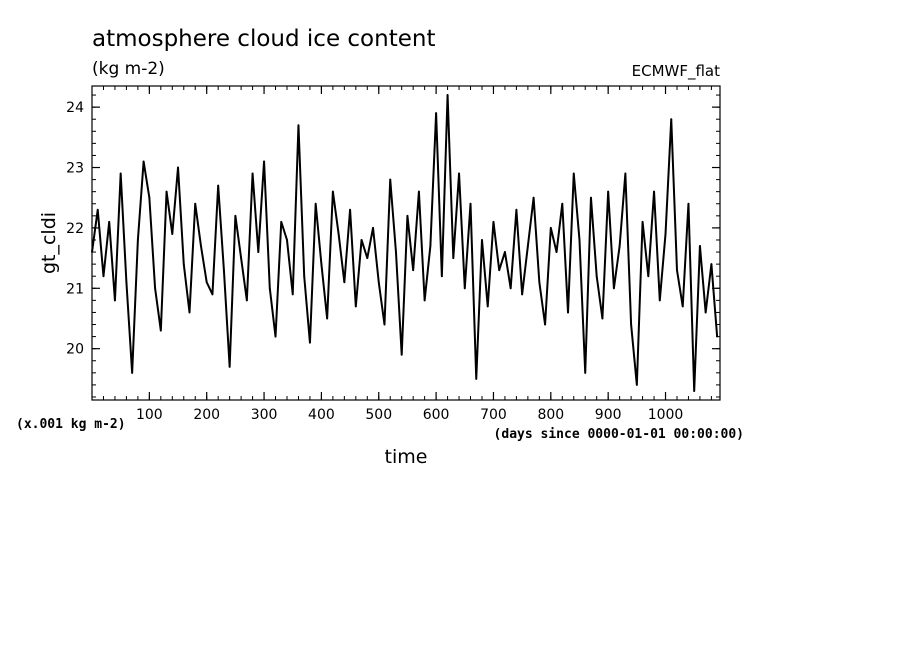 Image resolution: width=904 pixels, height=654 pixels. I want to click on x-tick-label: 400, so click(321, 415).